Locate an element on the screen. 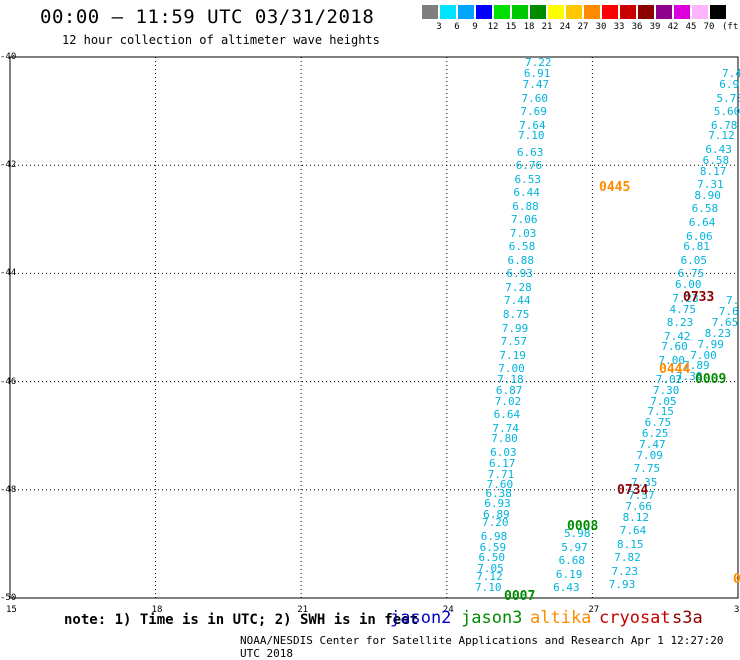 This screenshot has width=740, height=660. track-c-value: 8.23 is located at coordinates (718, 333).